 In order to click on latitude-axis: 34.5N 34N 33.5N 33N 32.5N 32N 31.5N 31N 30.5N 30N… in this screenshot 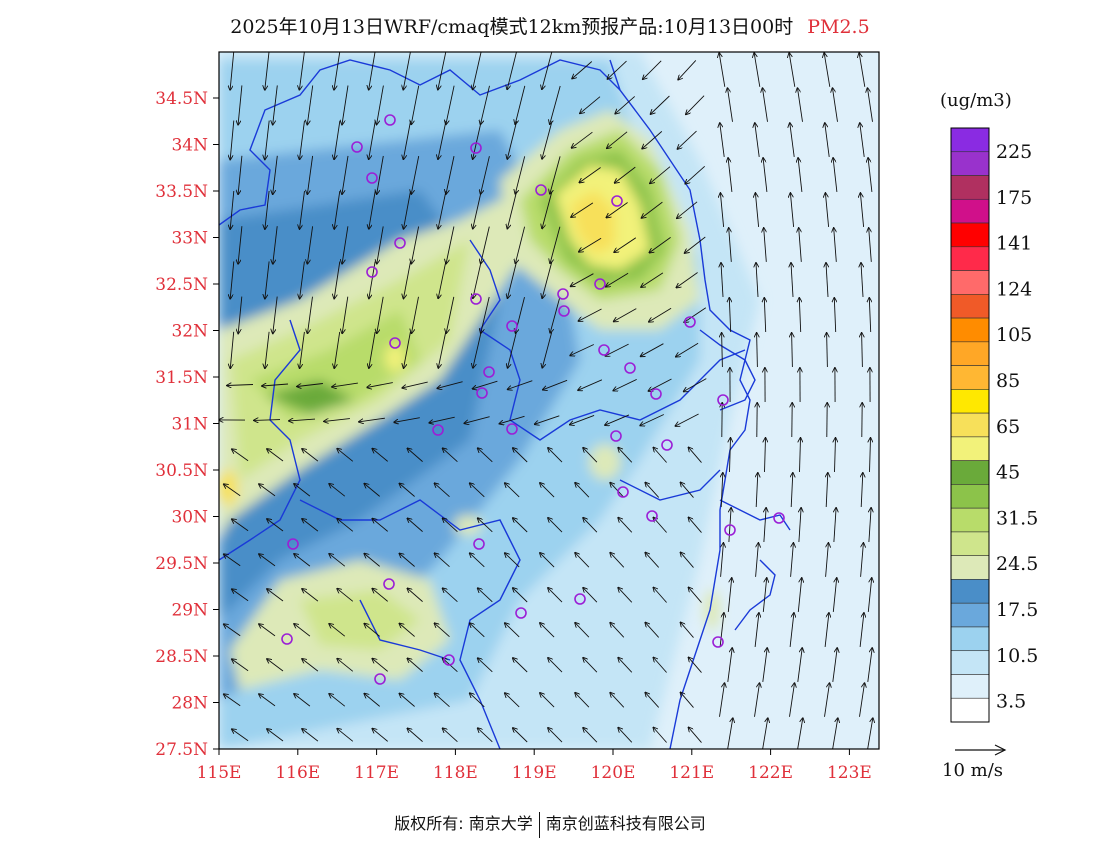, I will do `click(187, 424)`.